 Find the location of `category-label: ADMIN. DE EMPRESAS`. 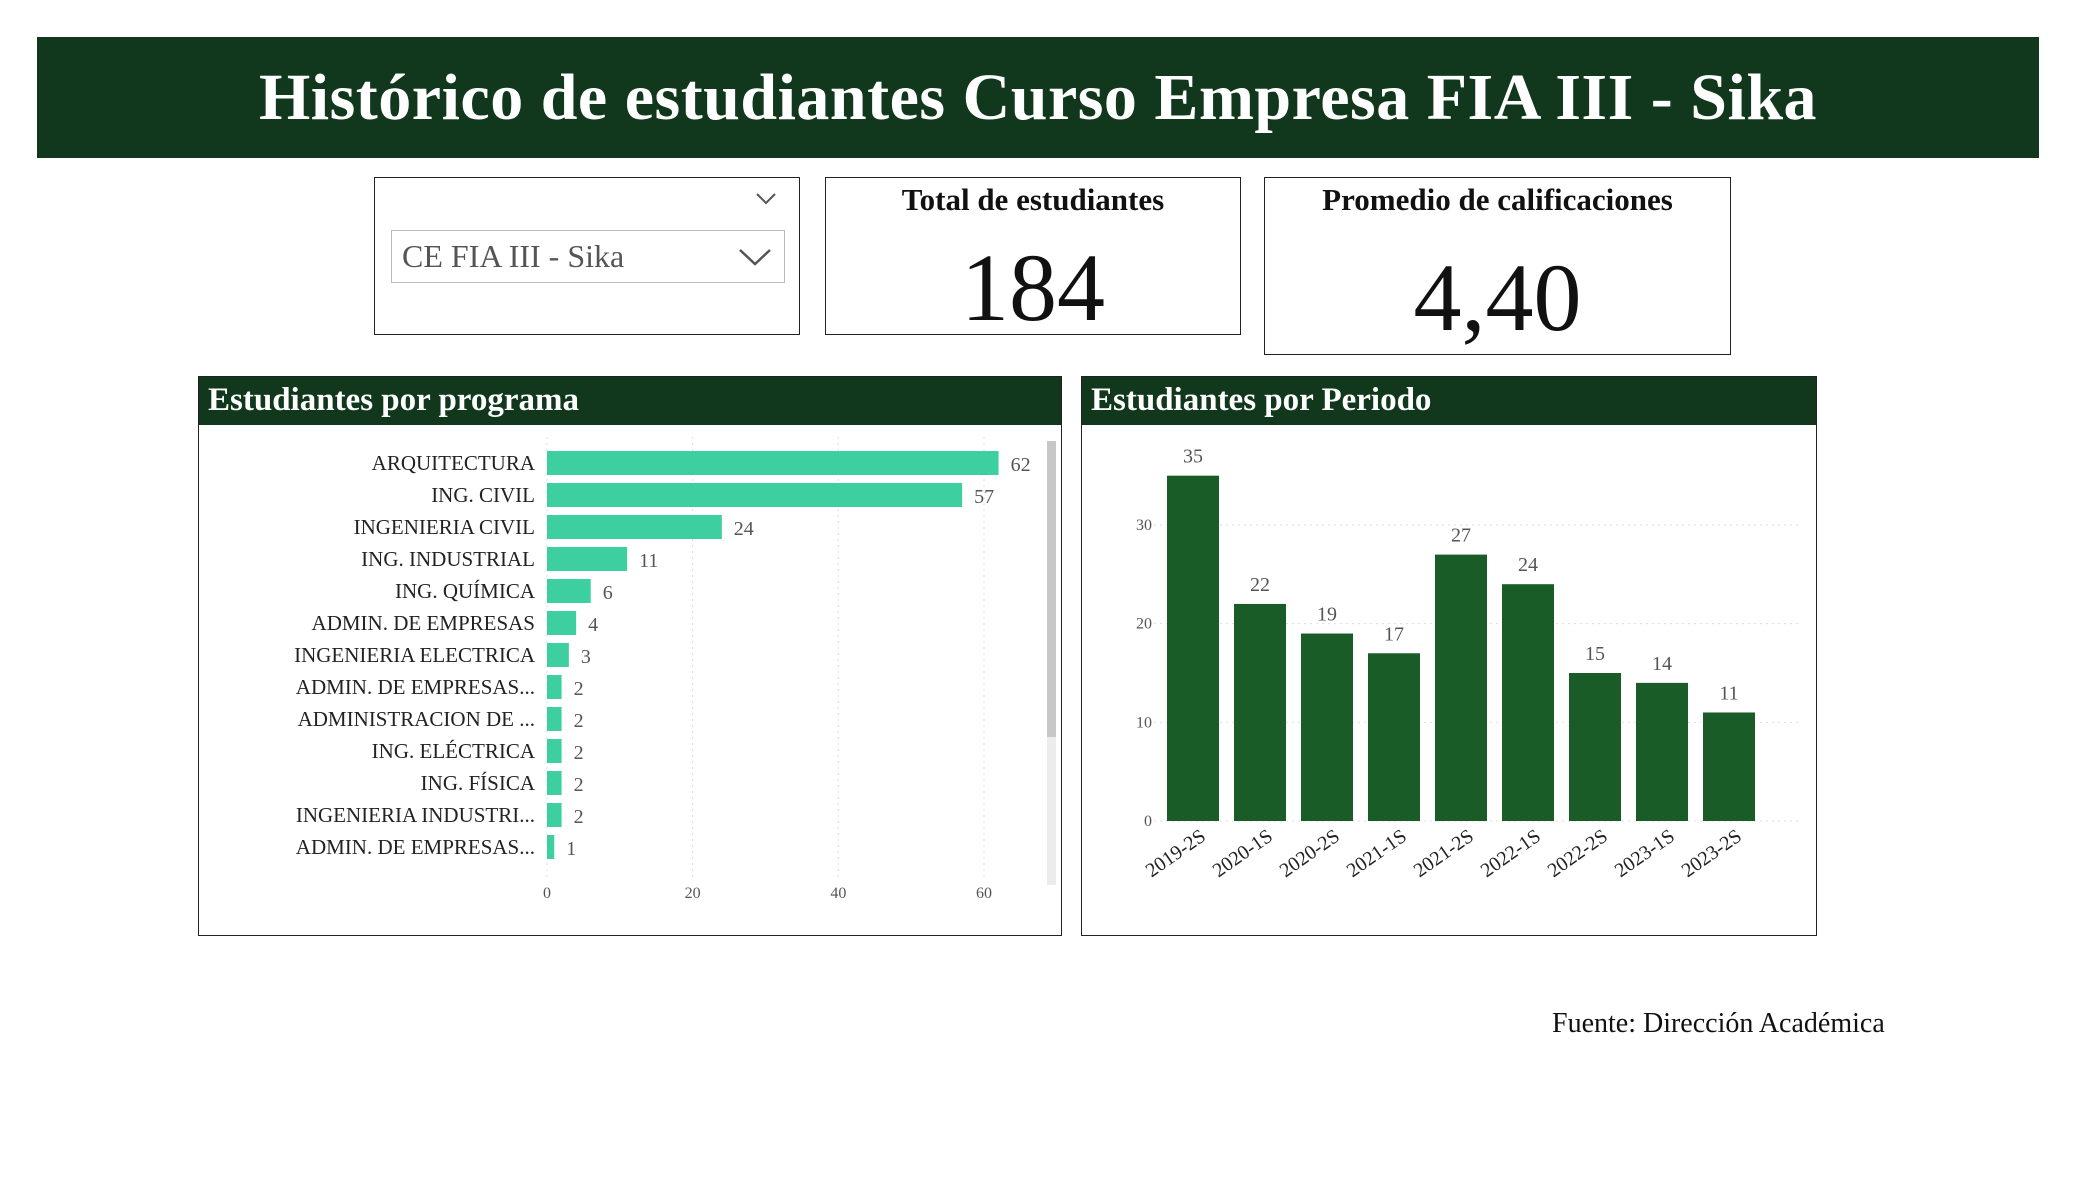

category-label: ADMIN. DE EMPRESAS is located at coordinates (423, 623).